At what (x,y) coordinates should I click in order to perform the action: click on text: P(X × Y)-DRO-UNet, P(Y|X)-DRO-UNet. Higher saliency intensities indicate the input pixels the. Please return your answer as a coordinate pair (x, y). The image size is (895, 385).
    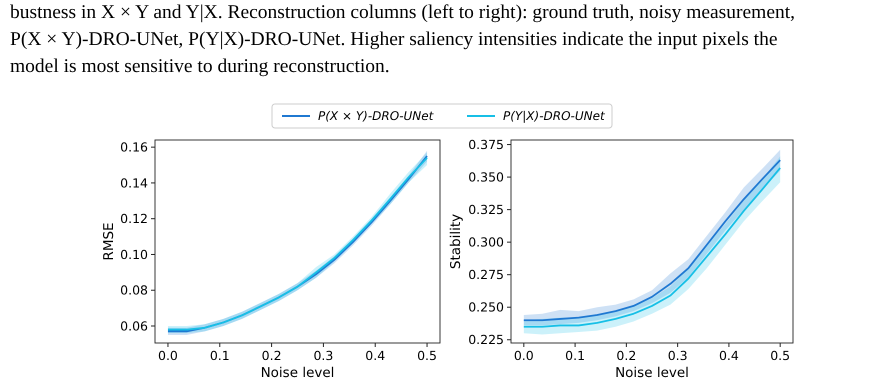
    Looking at the image, I should click on (394, 39).